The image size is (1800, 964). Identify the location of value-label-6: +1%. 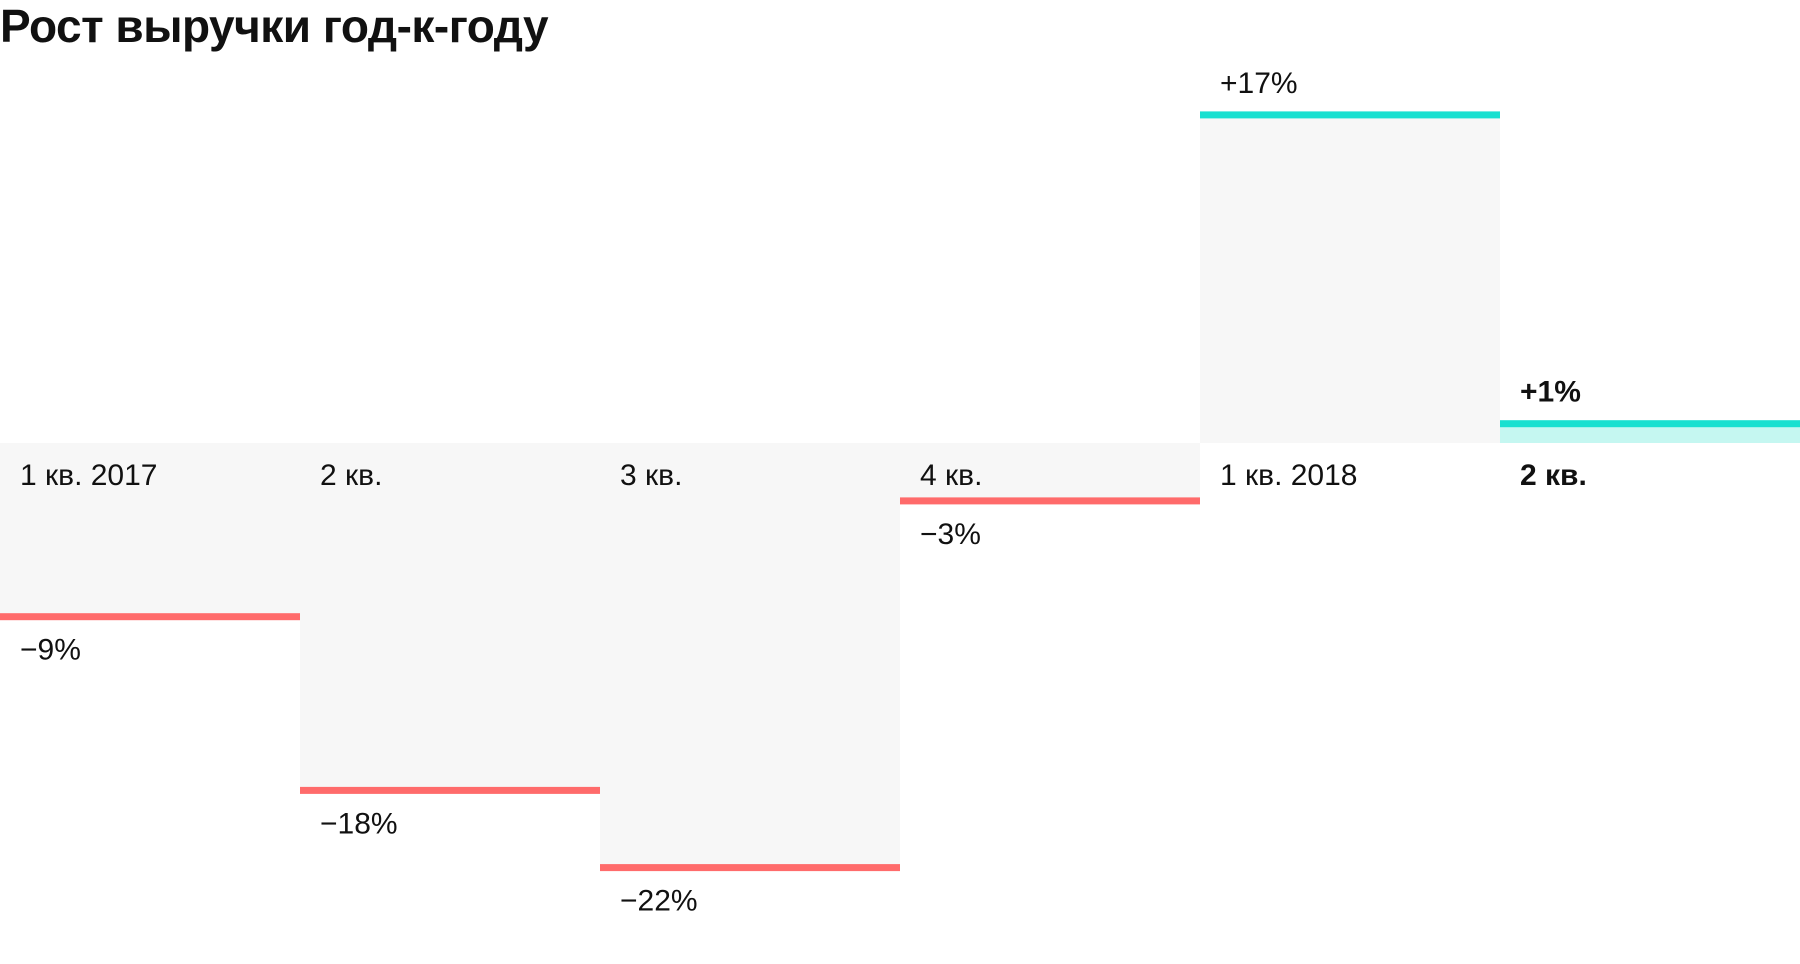
(1550, 392).